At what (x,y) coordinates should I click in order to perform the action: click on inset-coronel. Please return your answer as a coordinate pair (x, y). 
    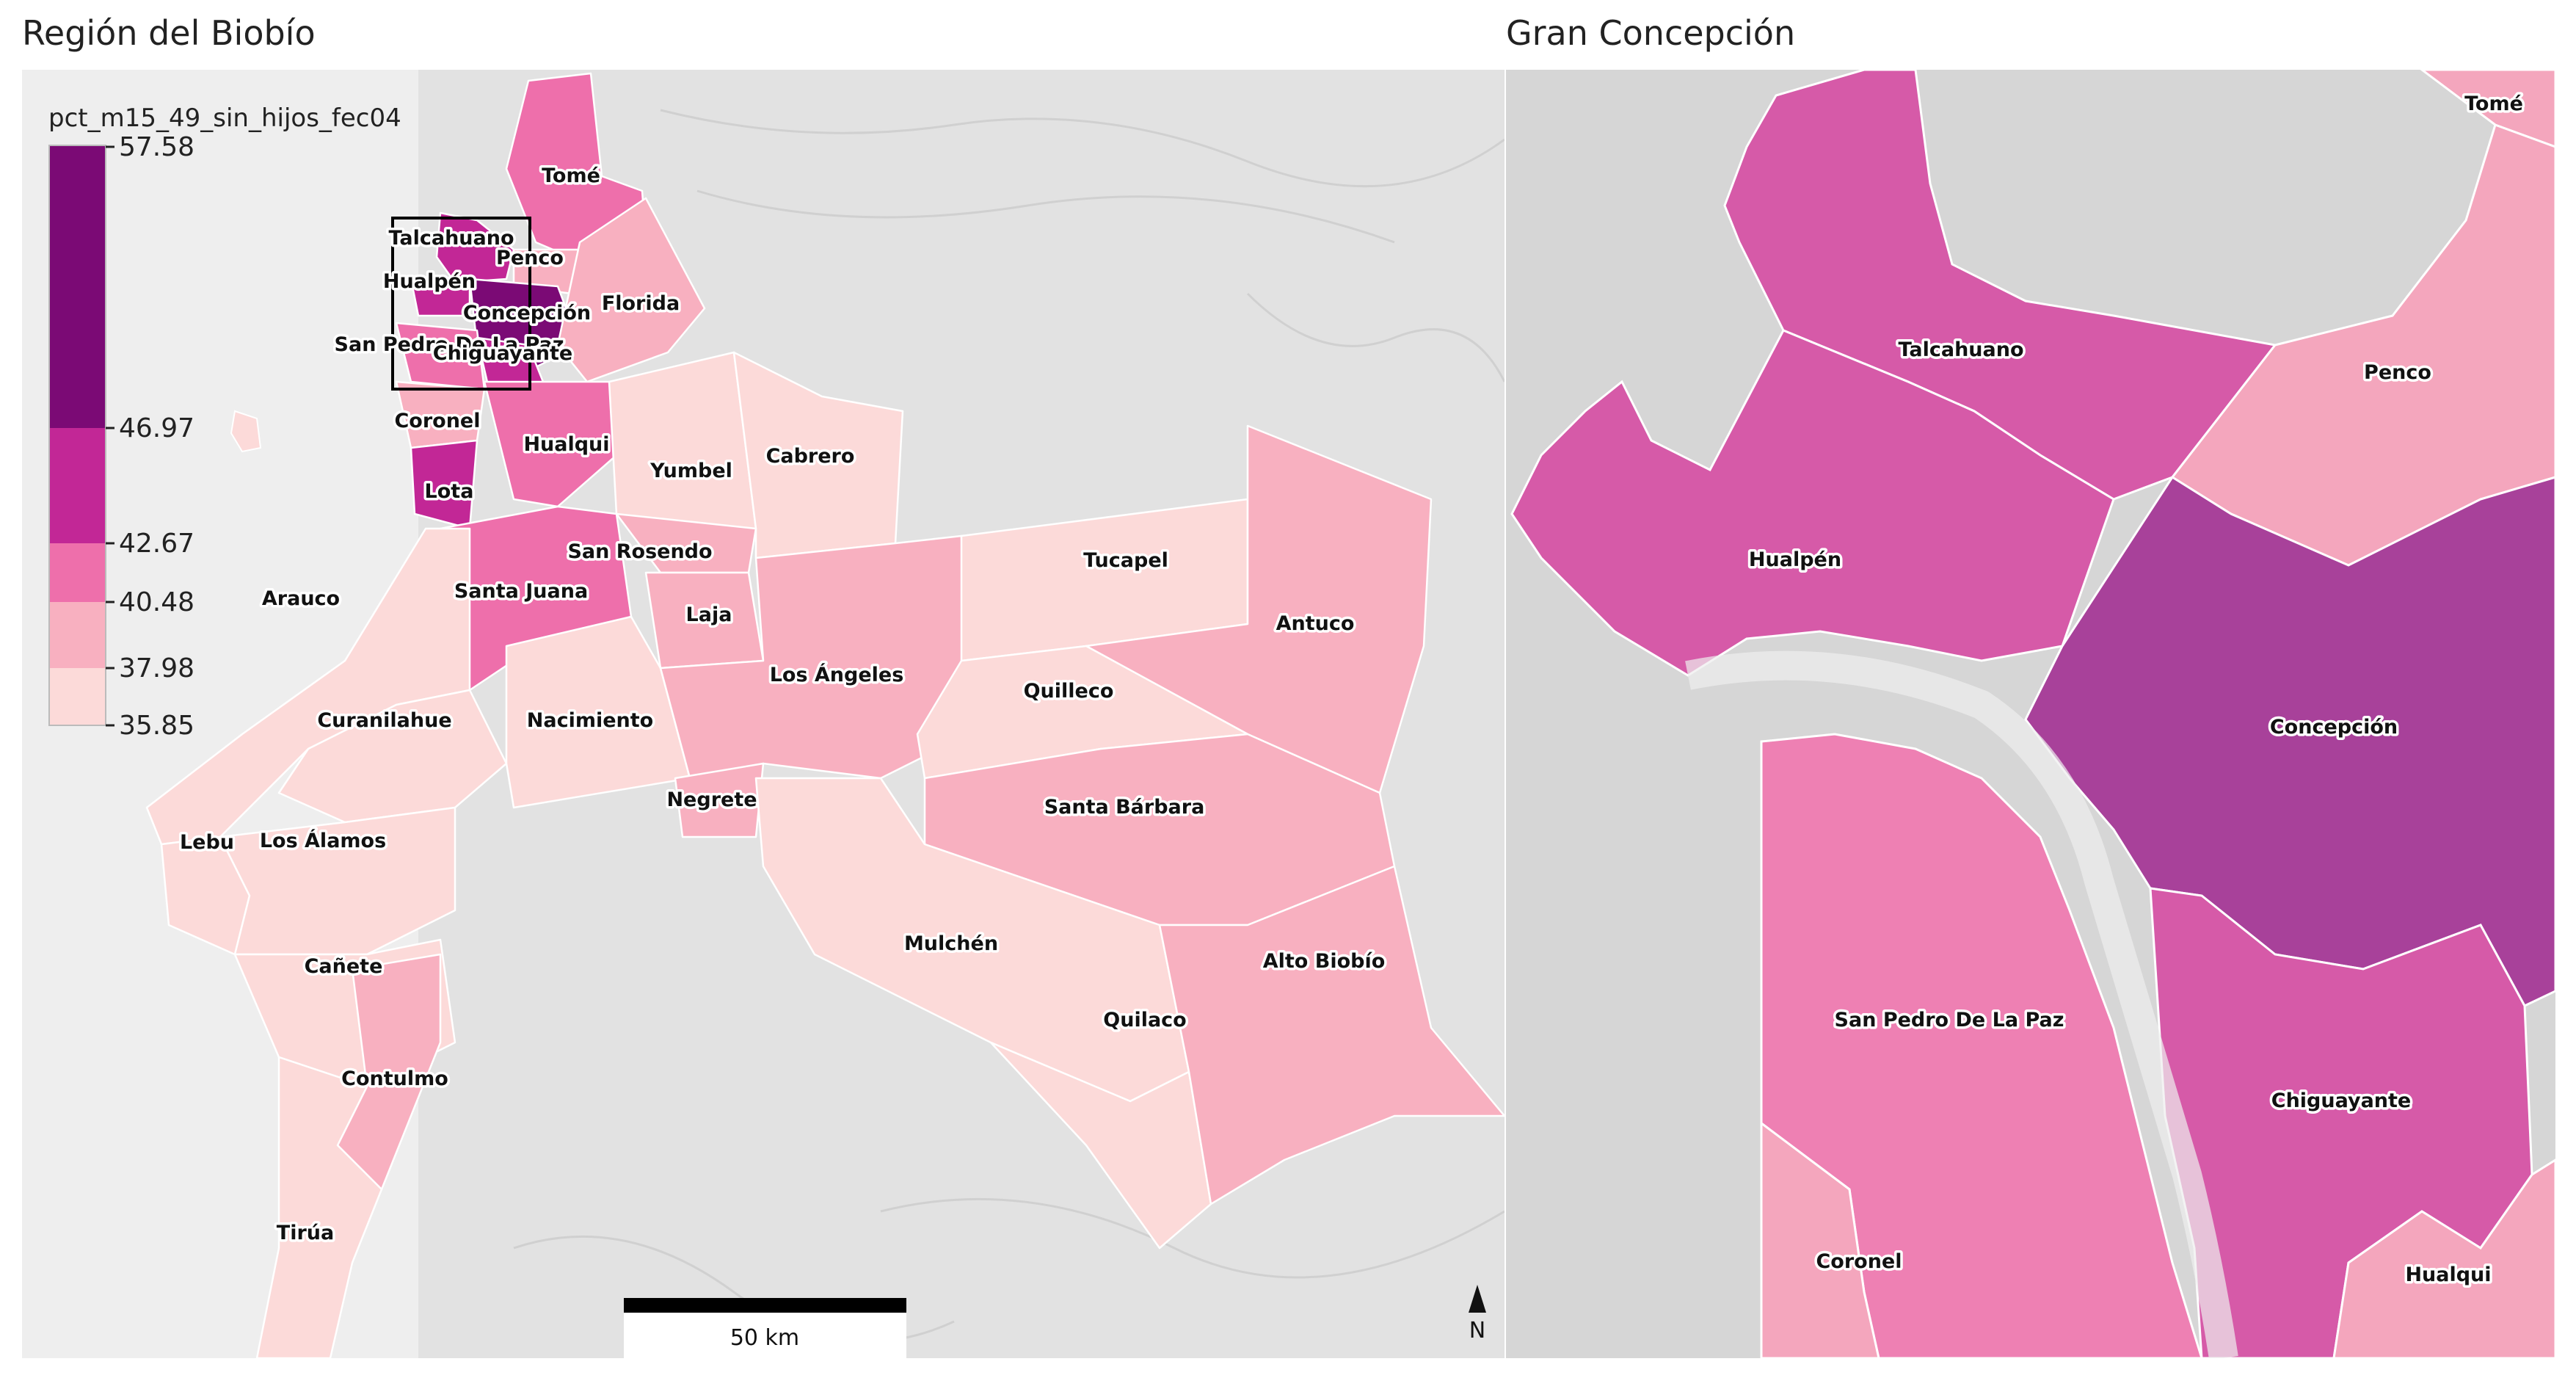
    Looking at the image, I should click on (1820, 1239).